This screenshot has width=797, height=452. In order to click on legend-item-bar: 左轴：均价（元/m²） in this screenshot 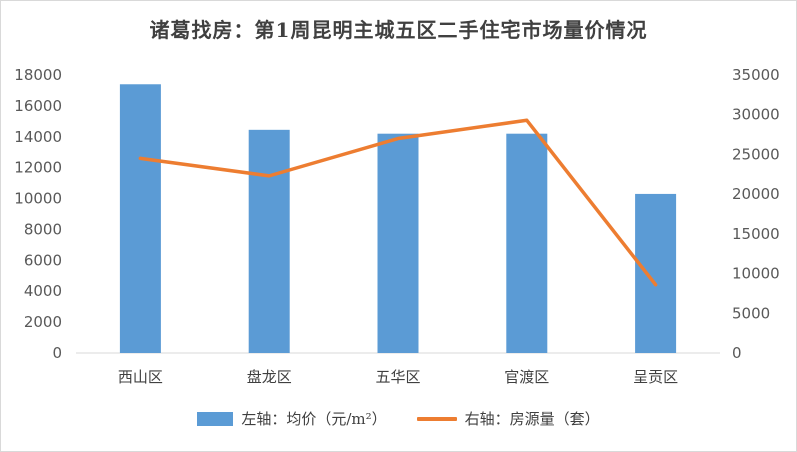, I will do `click(292, 418)`.